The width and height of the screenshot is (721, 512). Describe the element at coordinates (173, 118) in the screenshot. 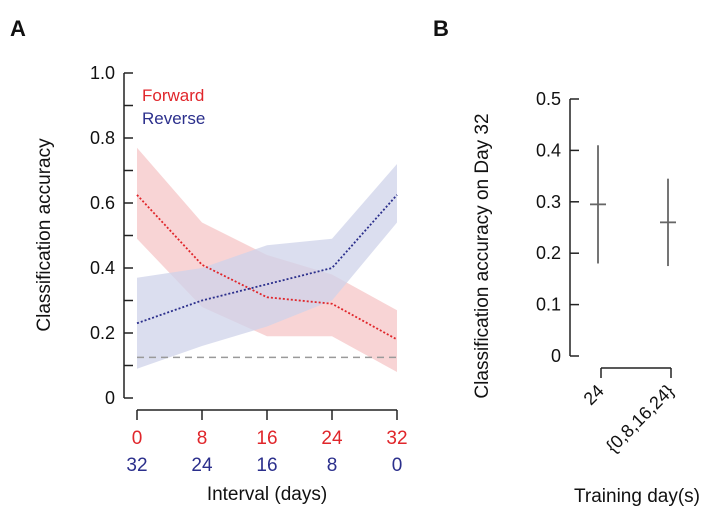

I see `legend-reverse: Reverse` at that location.